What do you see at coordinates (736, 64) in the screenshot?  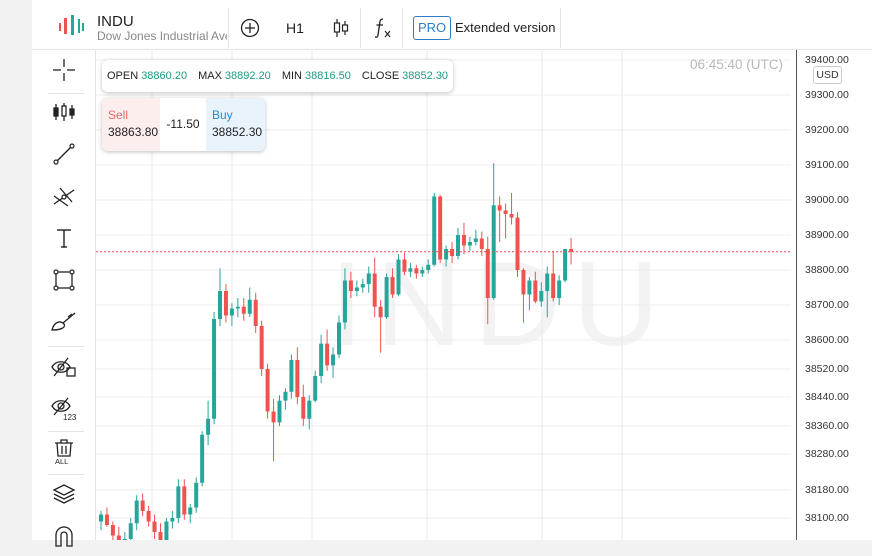 I see `server-clock: 06:45:40 (UTC)` at bounding box center [736, 64].